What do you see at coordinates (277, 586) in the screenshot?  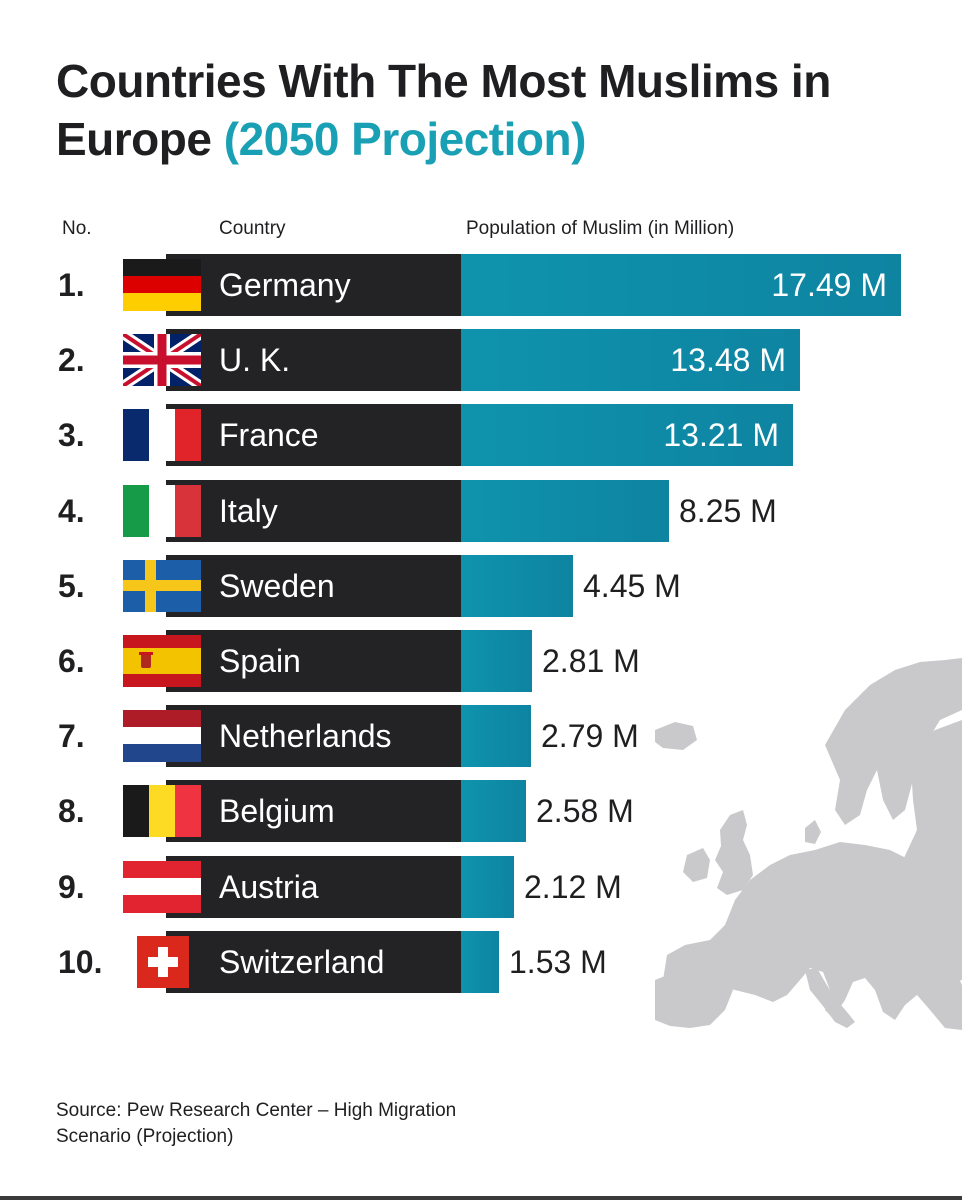 I see `country-name: Sweden` at bounding box center [277, 586].